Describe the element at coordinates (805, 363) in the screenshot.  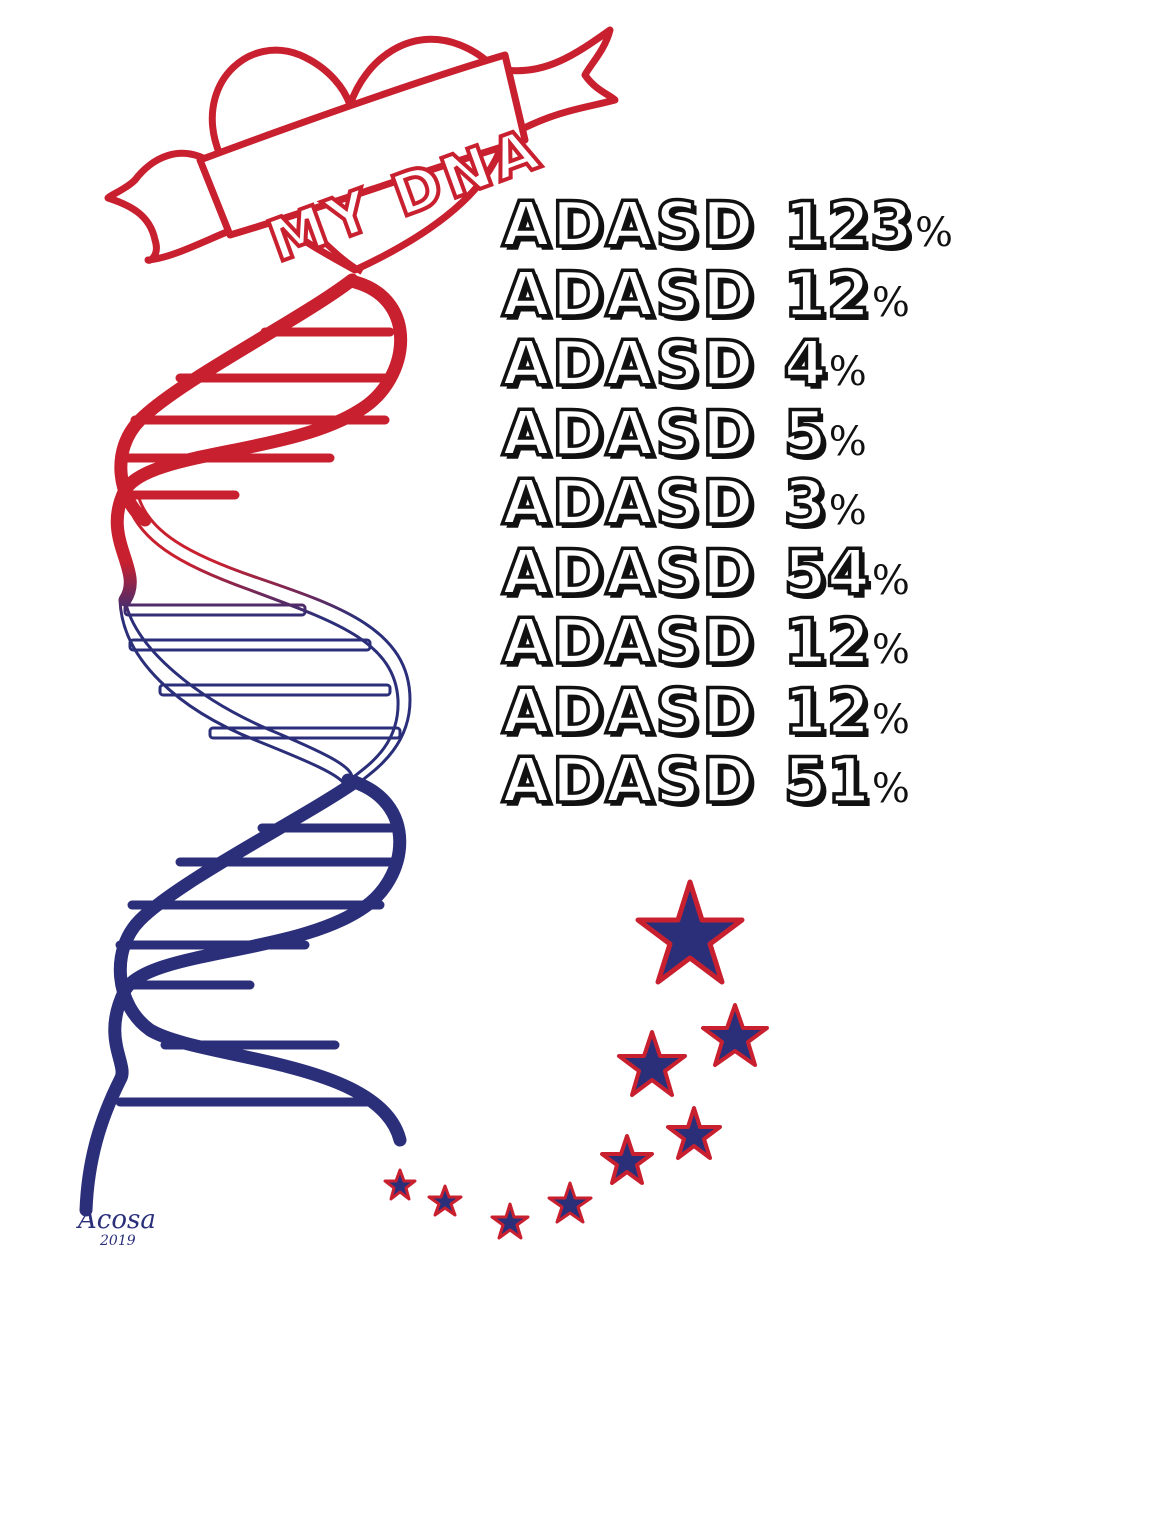
I see `stat-value: 4` at that location.